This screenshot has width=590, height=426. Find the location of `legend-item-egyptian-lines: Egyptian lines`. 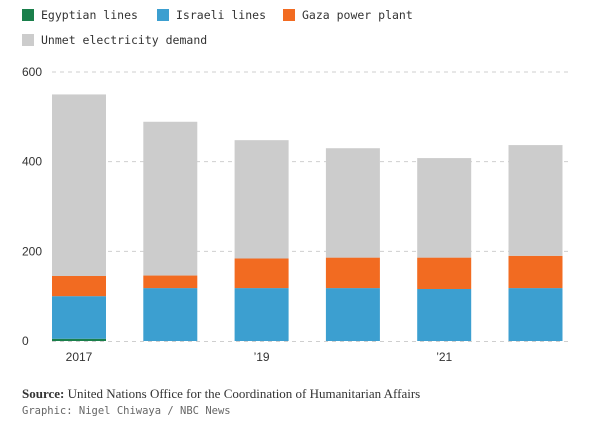

legend-item-egyptian-lines: Egyptian lines is located at coordinates (80, 15).